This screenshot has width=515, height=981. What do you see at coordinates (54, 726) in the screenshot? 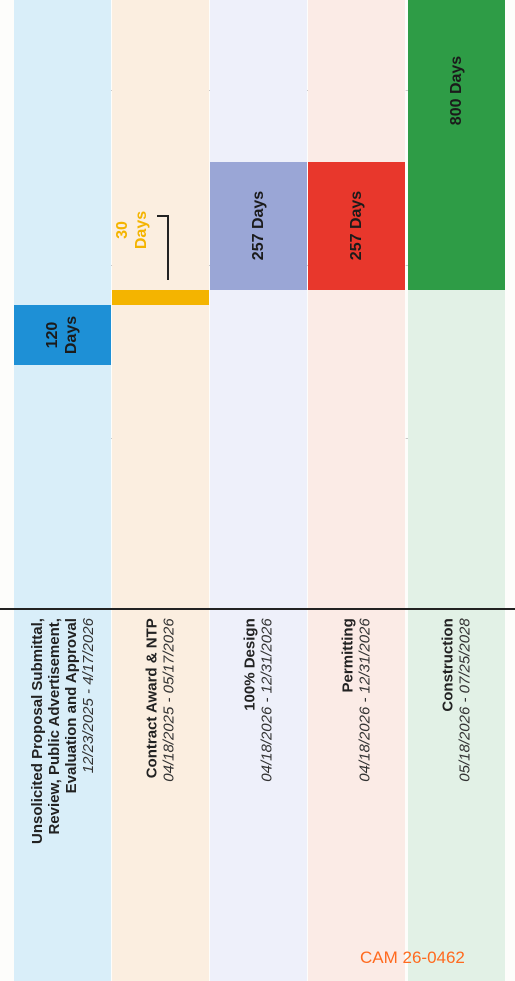
I see `category-name-line: Review, Public Advertisement,` at bounding box center [54, 726].